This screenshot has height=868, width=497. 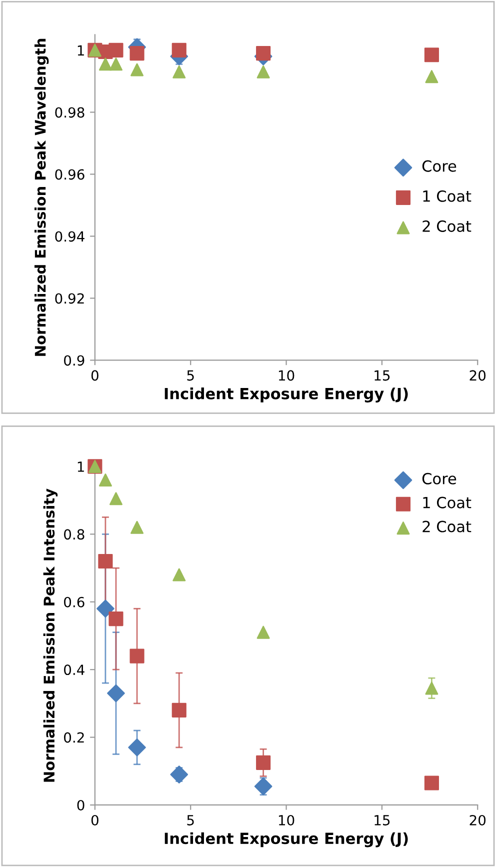 What do you see at coordinates (74, 602) in the screenshot?
I see `y-tick-label: 0.6` at bounding box center [74, 602].